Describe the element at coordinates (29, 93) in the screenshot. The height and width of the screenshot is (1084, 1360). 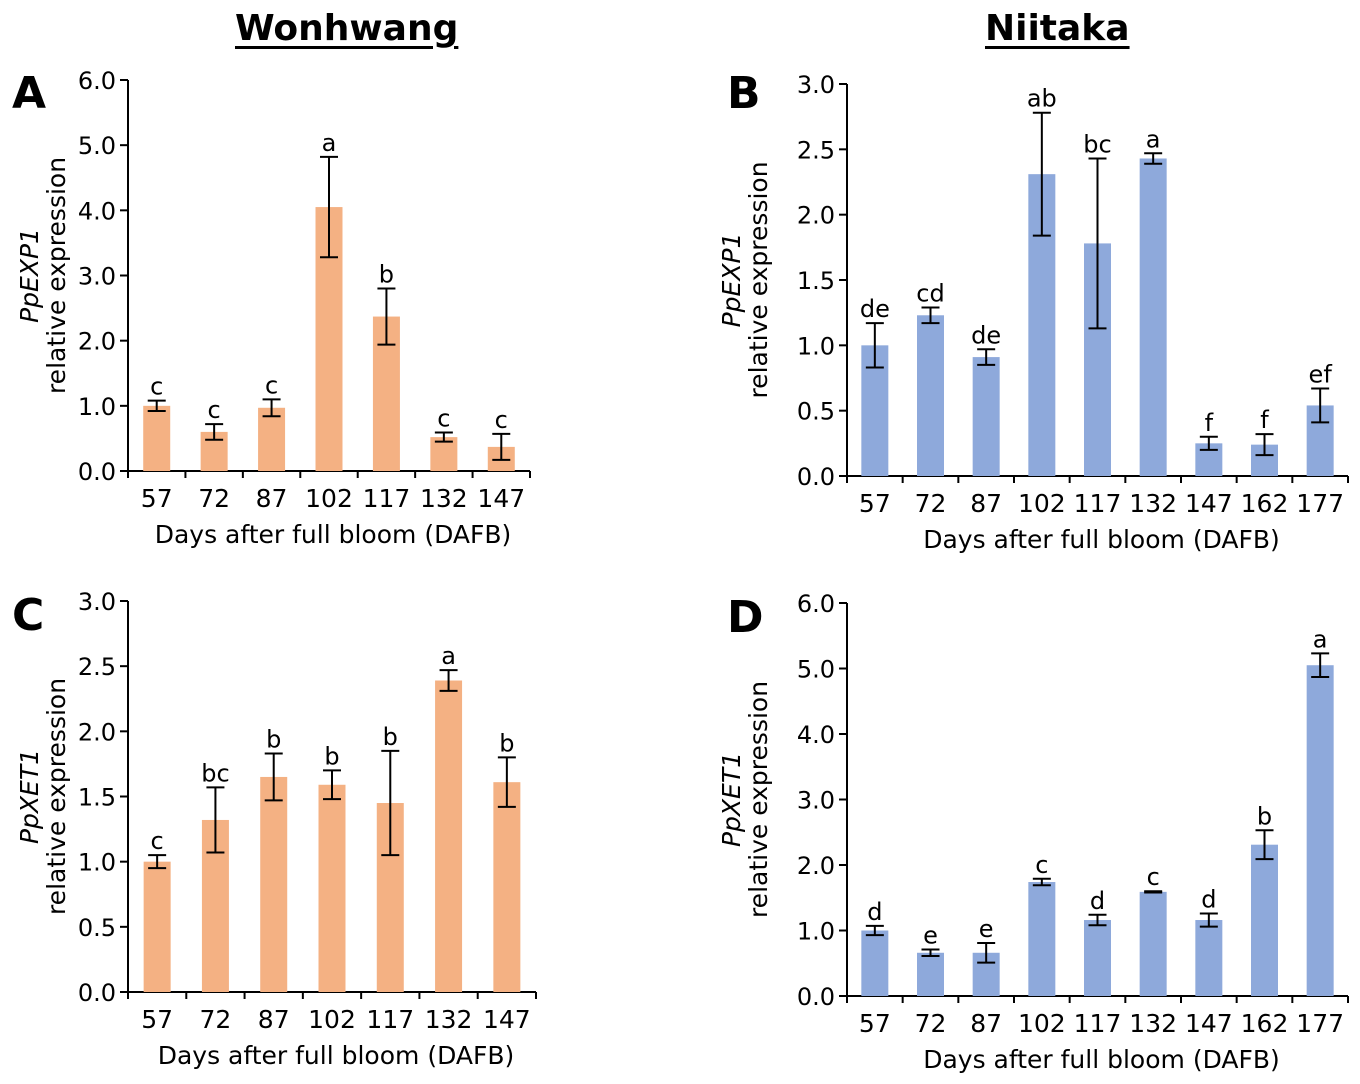
I see `panel-label: A` at that location.